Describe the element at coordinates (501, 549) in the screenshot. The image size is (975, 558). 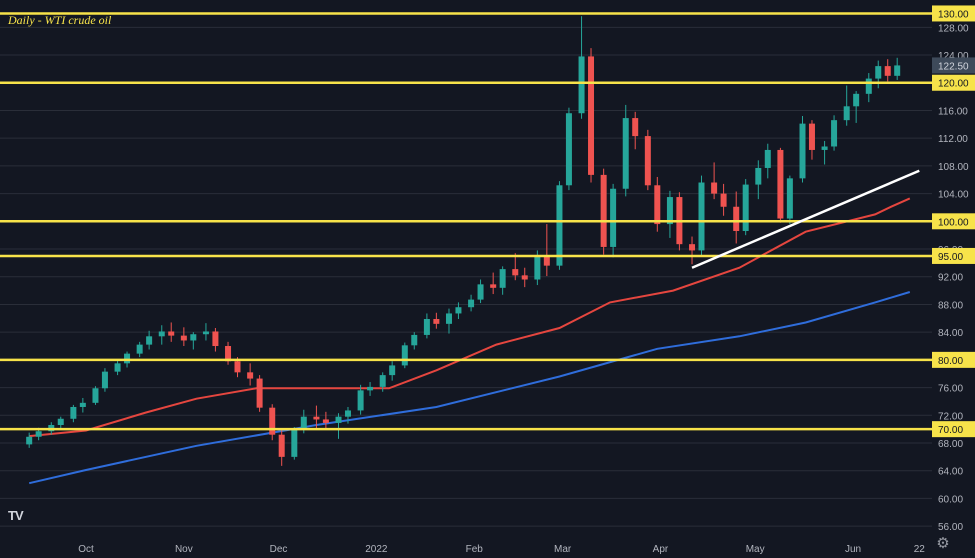
I see `x-axis: Oct Nov Dec 2022 Feb Mar Apr May Jun 22` at that location.